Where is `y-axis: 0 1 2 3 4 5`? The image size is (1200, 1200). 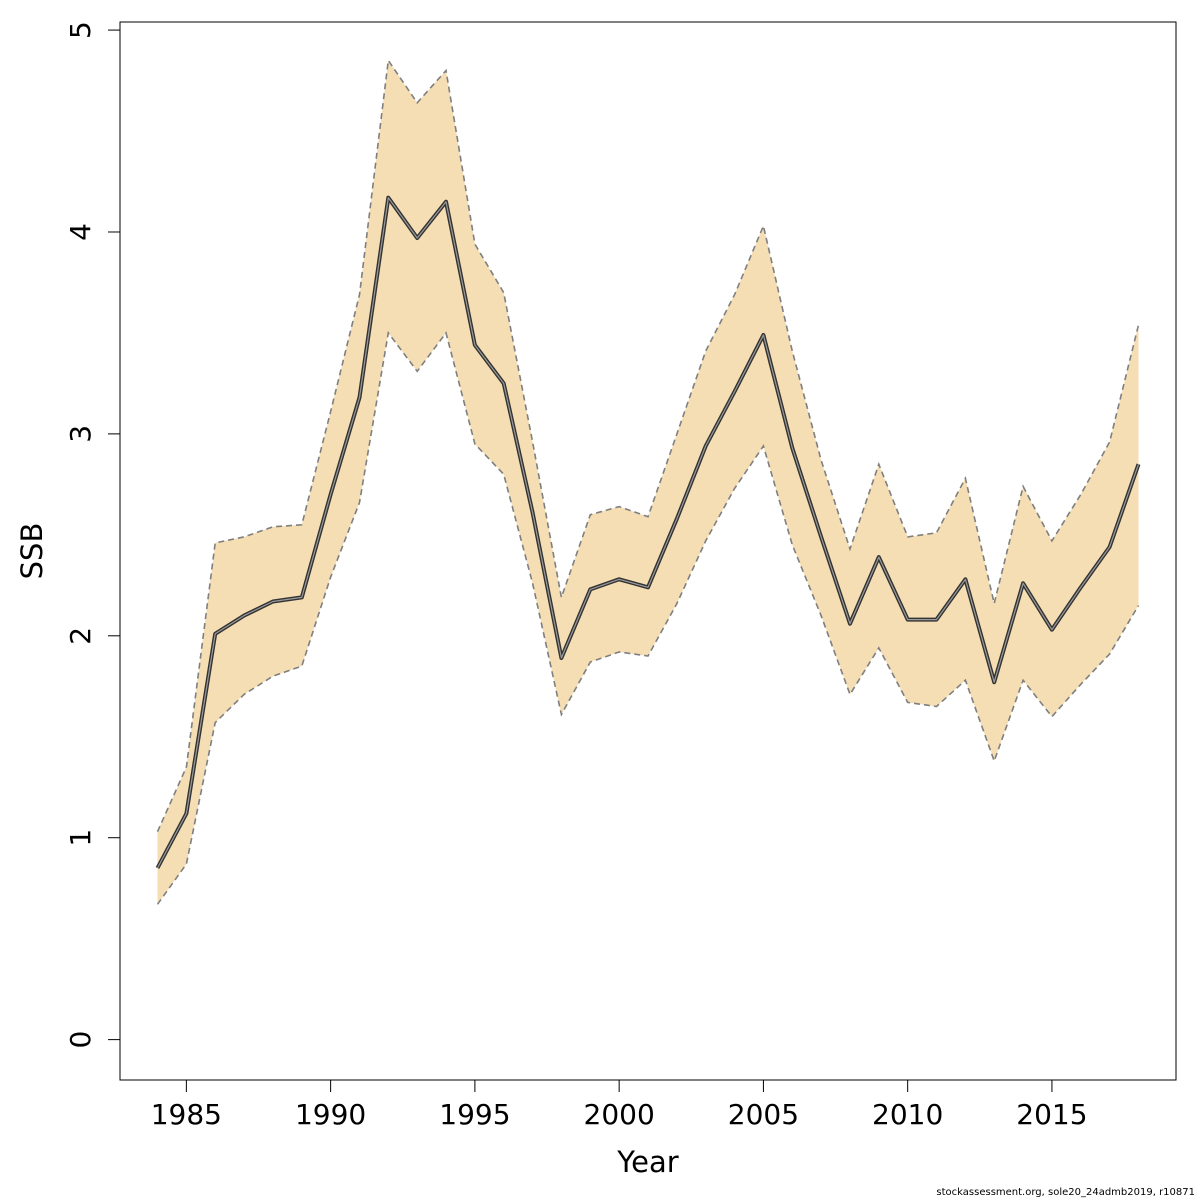 y-axis: 0 1 2 3 4 5 is located at coordinates (92, 535).